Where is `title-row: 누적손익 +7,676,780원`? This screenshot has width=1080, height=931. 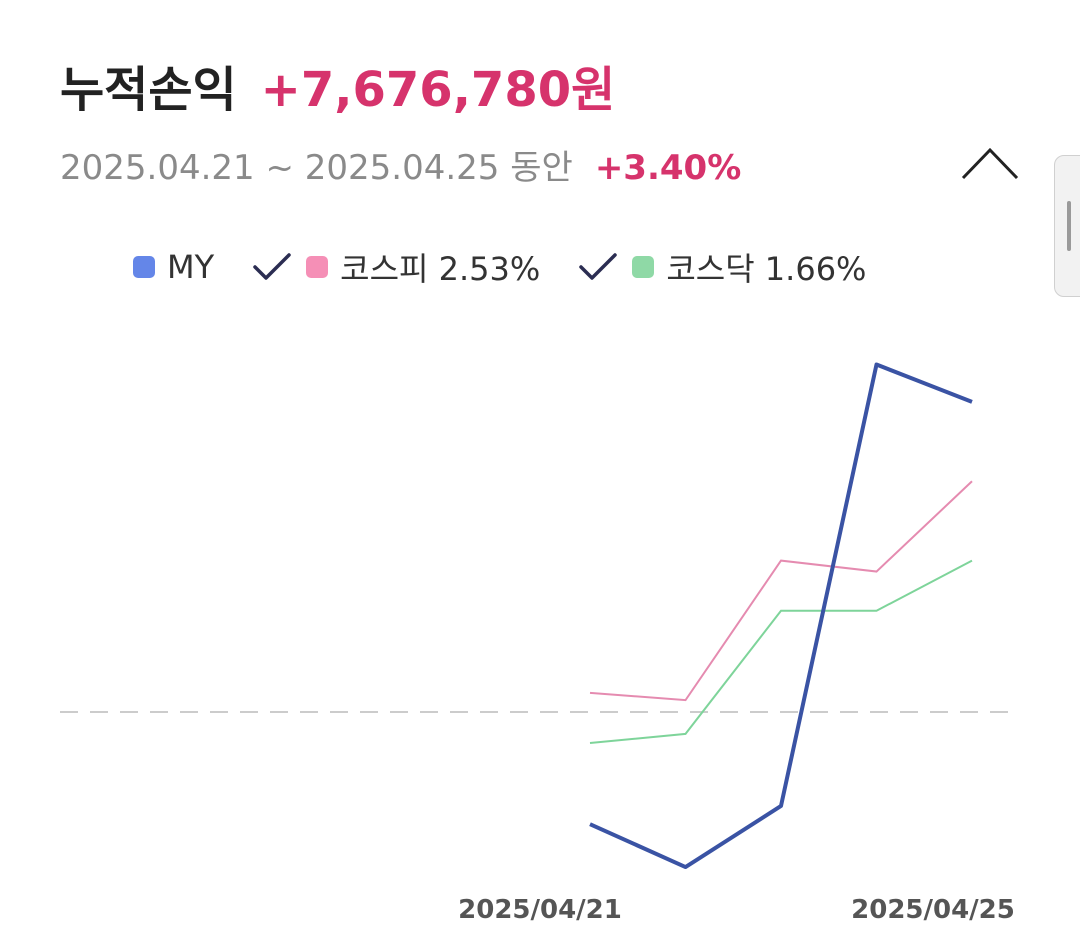
title-row: 누적손익 +7,676,780원 is located at coordinates (337, 85).